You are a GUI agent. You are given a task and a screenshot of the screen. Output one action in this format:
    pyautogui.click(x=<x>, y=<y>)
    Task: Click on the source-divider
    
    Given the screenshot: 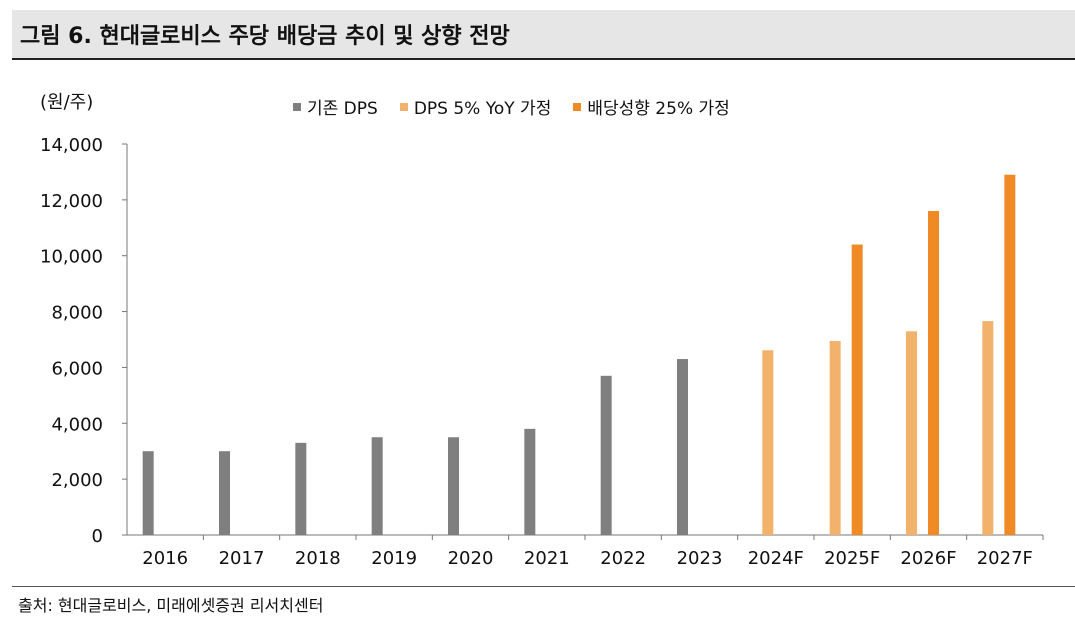 What is the action you would take?
    pyautogui.click(x=543, y=586)
    